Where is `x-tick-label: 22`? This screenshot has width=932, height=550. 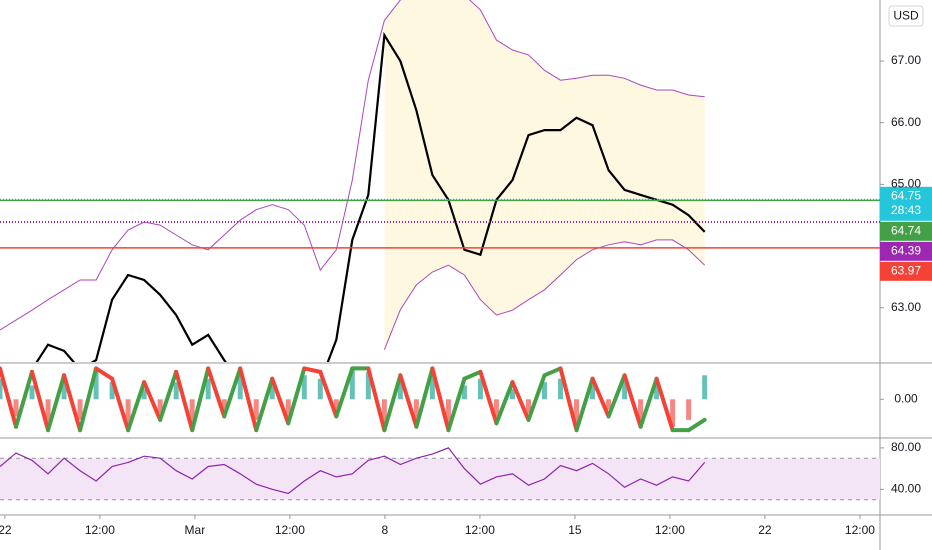
x-tick-label: 22 is located at coordinates (765, 530).